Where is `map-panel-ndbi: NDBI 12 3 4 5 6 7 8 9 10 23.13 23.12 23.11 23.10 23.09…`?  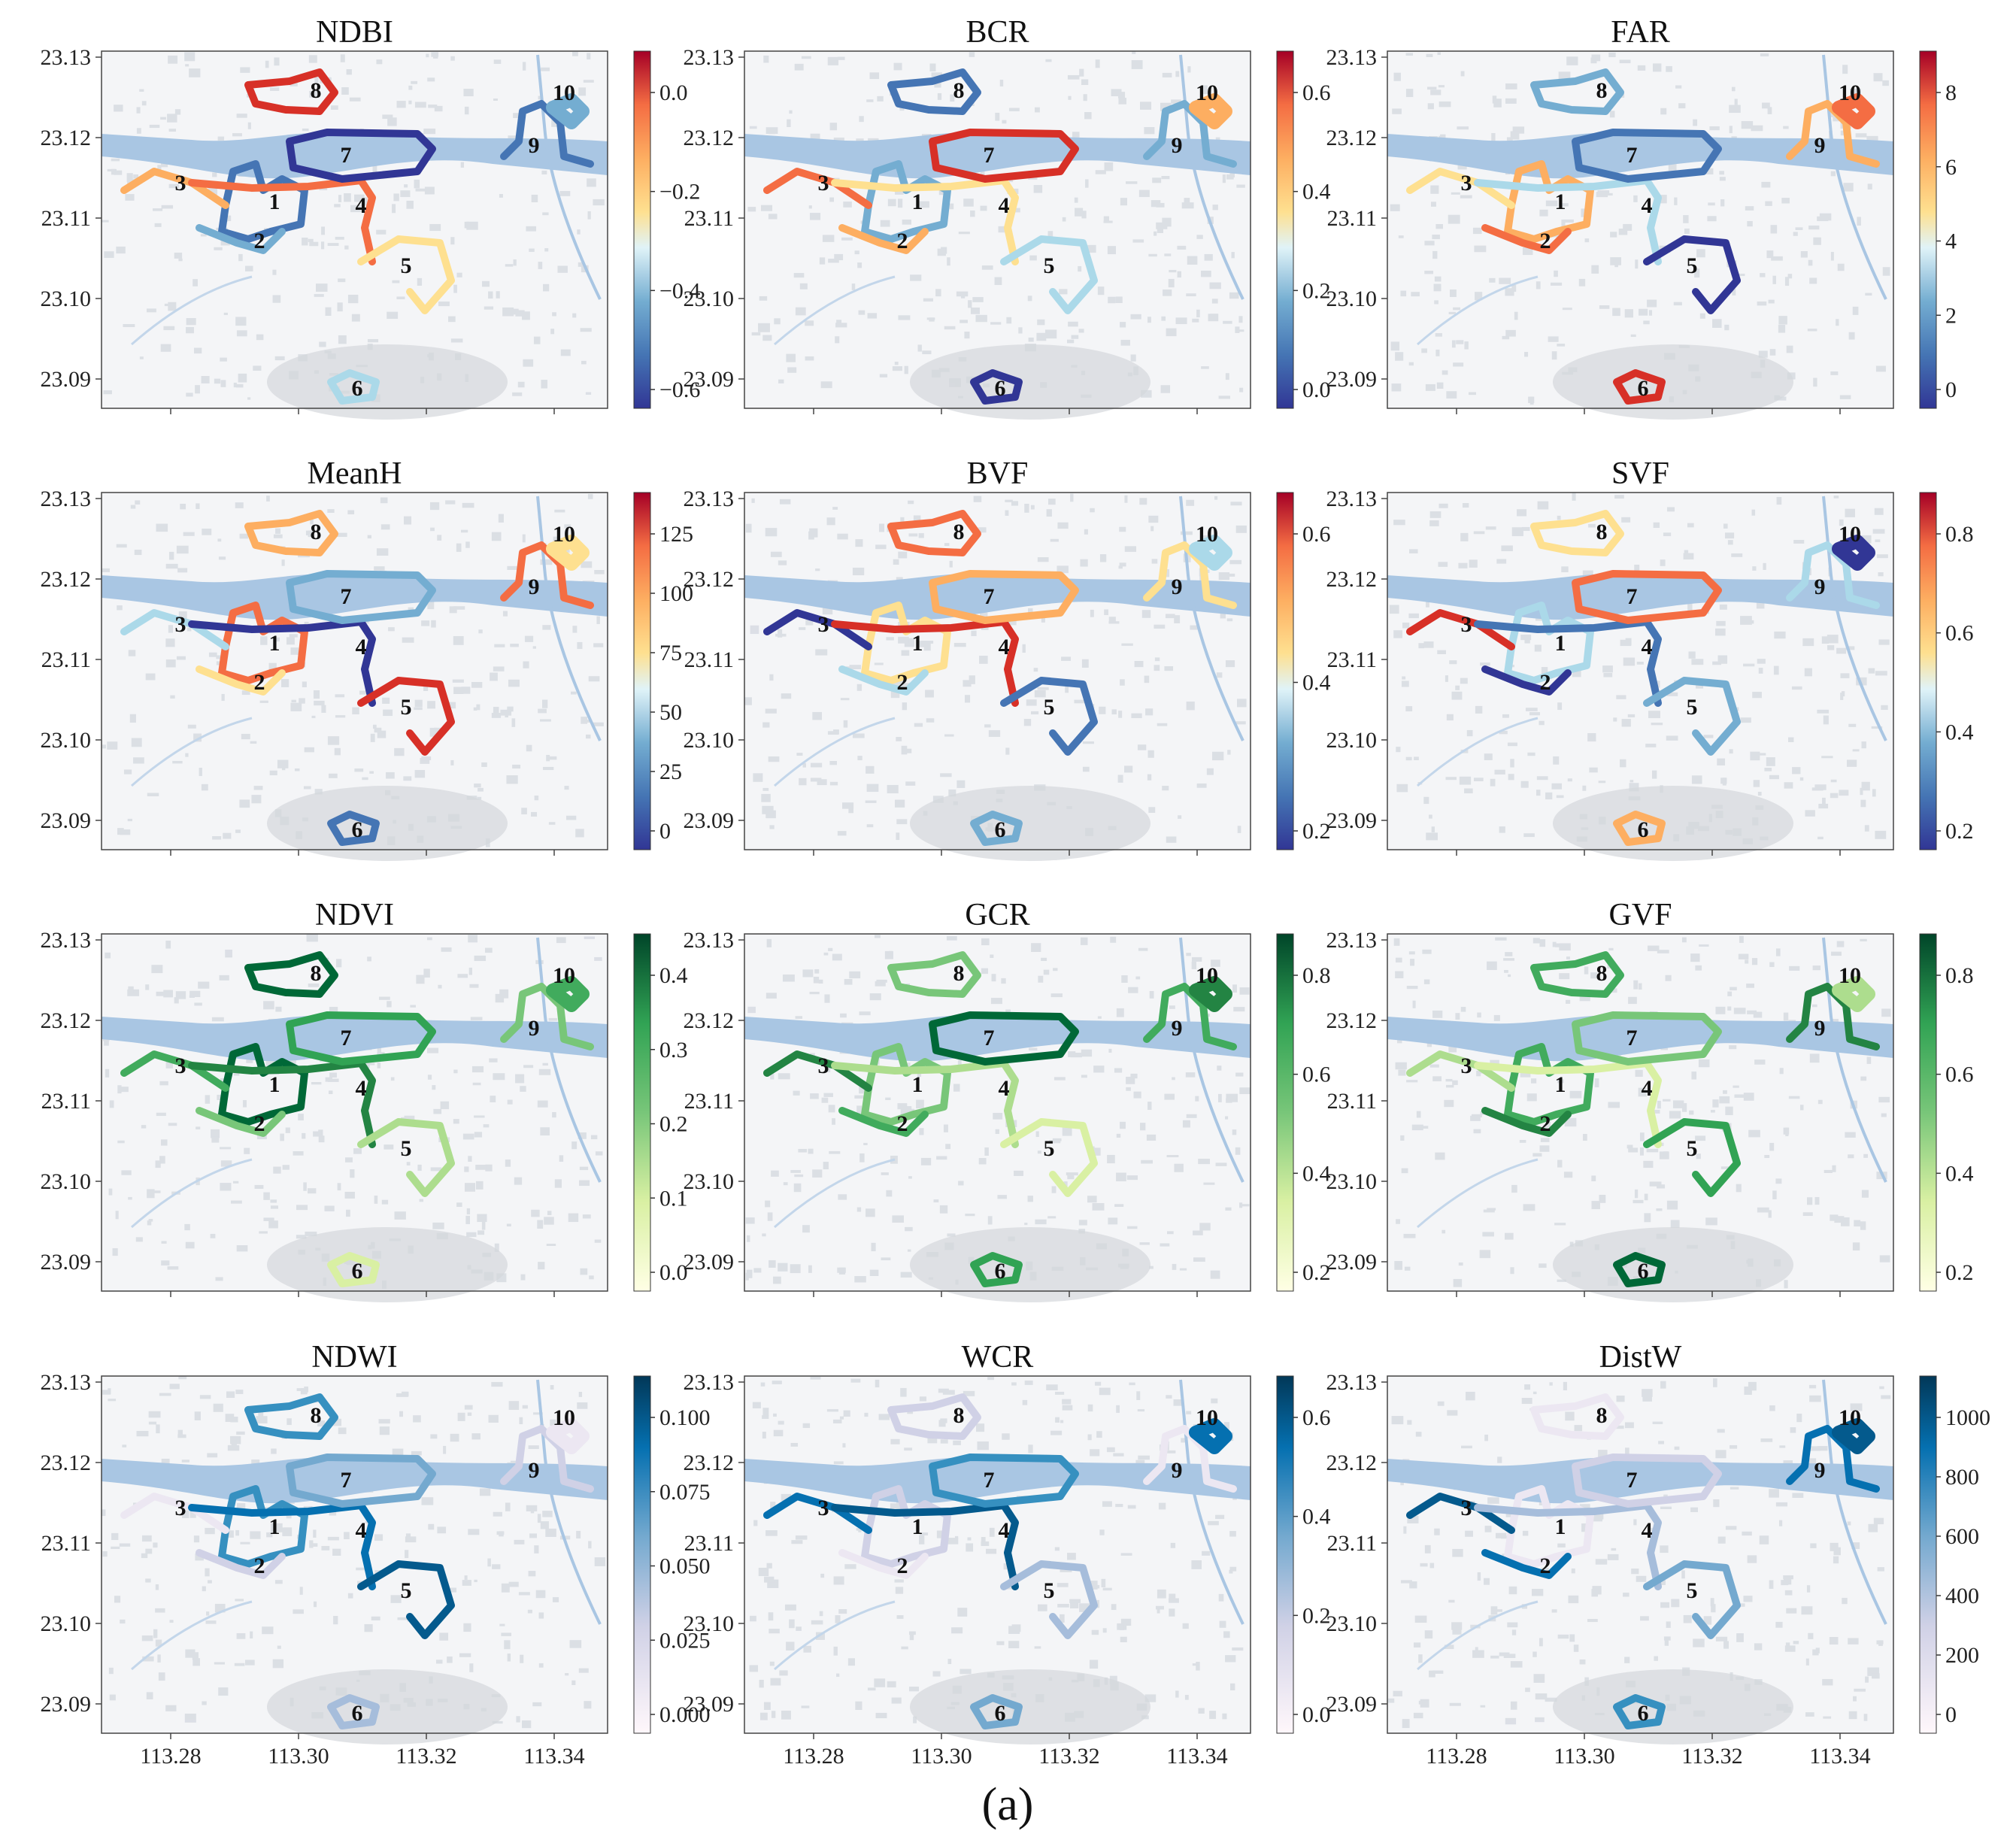 map-panel-ndbi: NDBI 12 3 4 5 6 7 8 9 10 23.13 23.12 23.11 23.10 23.09… is located at coordinates (370, 217).